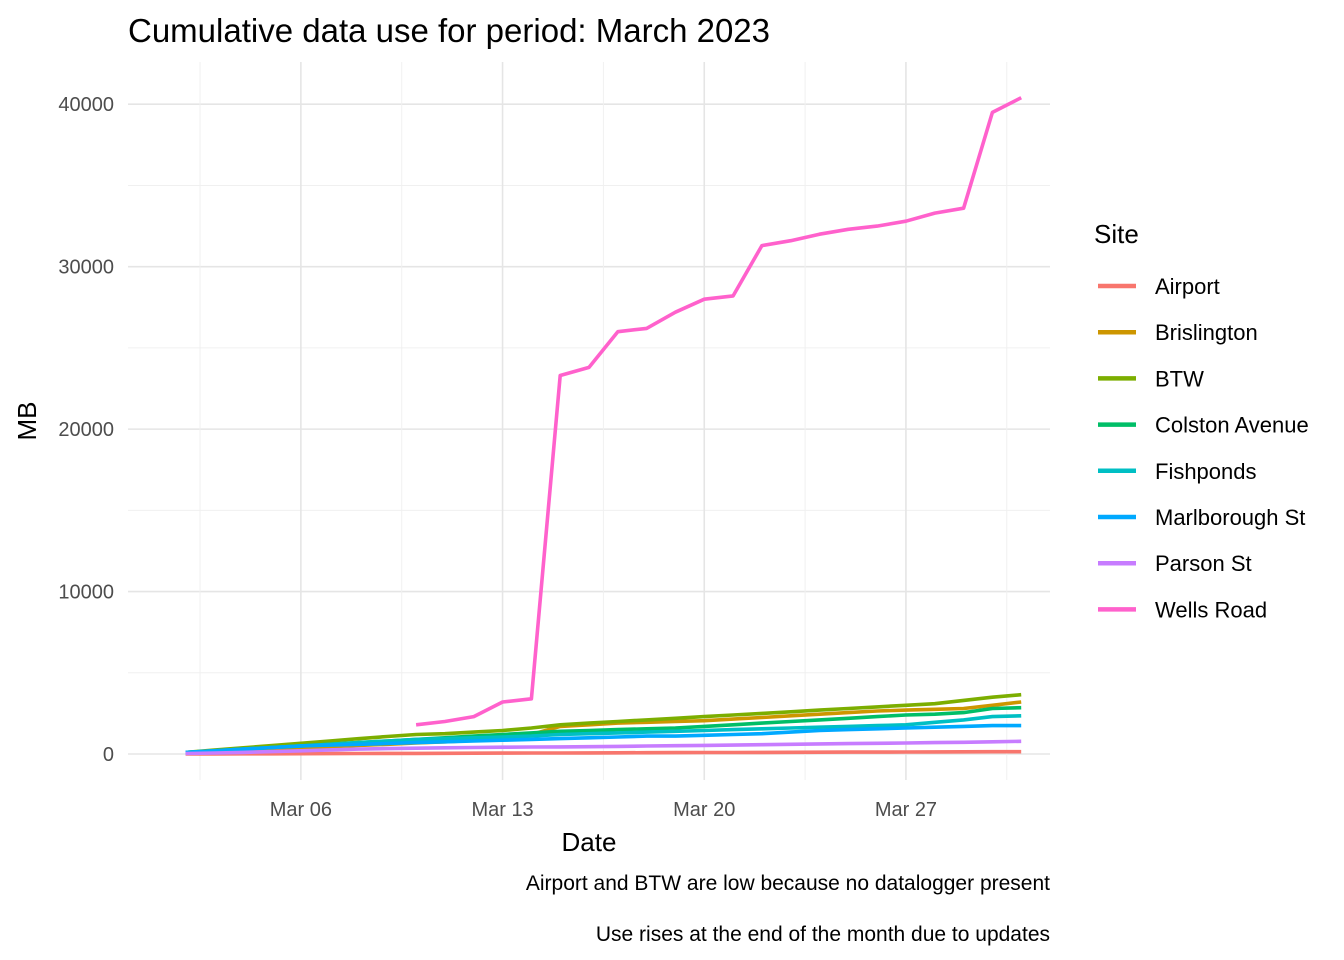 This screenshot has width=1344, height=960. What do you see at coordinates (603, 752) in the screenshot?
I see `series-line-airport` at bounding box center [603, 752].